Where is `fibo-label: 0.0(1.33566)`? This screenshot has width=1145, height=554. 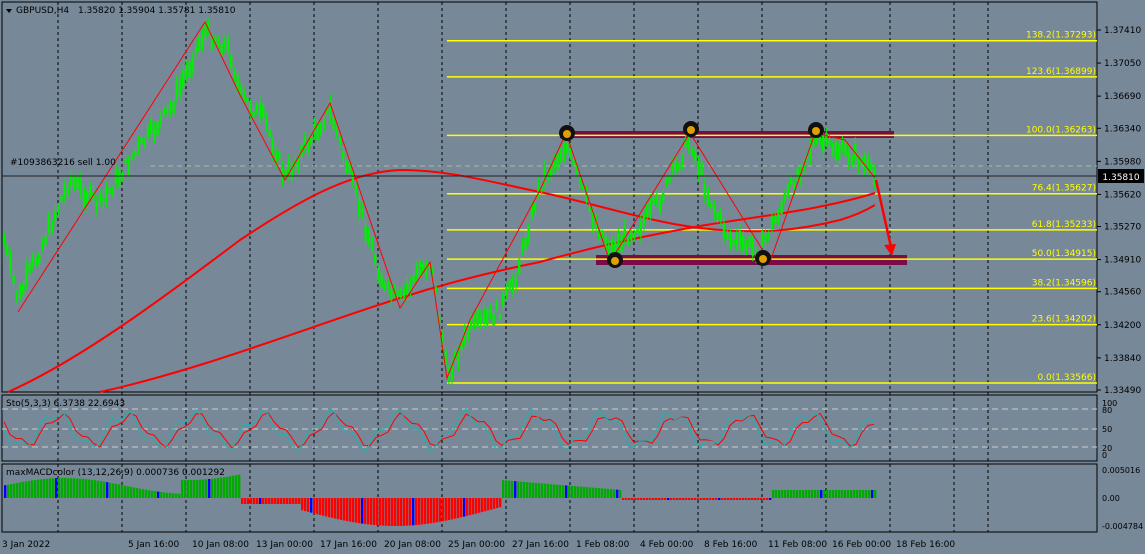 fibo-label: 0.0(1.33566) is located at coordinates (1066, 378).